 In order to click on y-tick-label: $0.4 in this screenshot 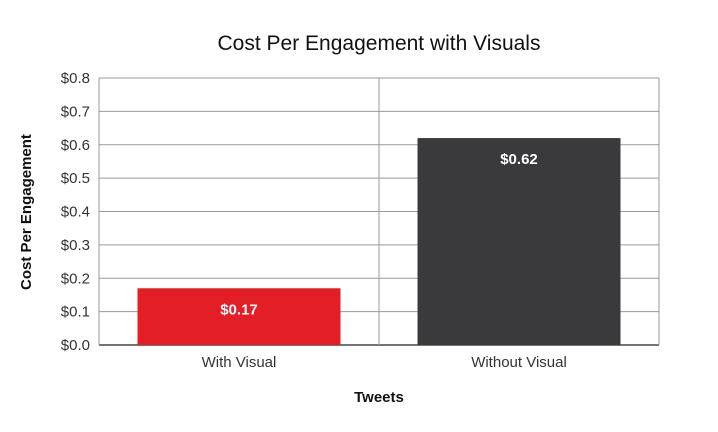, I will do `click(75, 212)`.